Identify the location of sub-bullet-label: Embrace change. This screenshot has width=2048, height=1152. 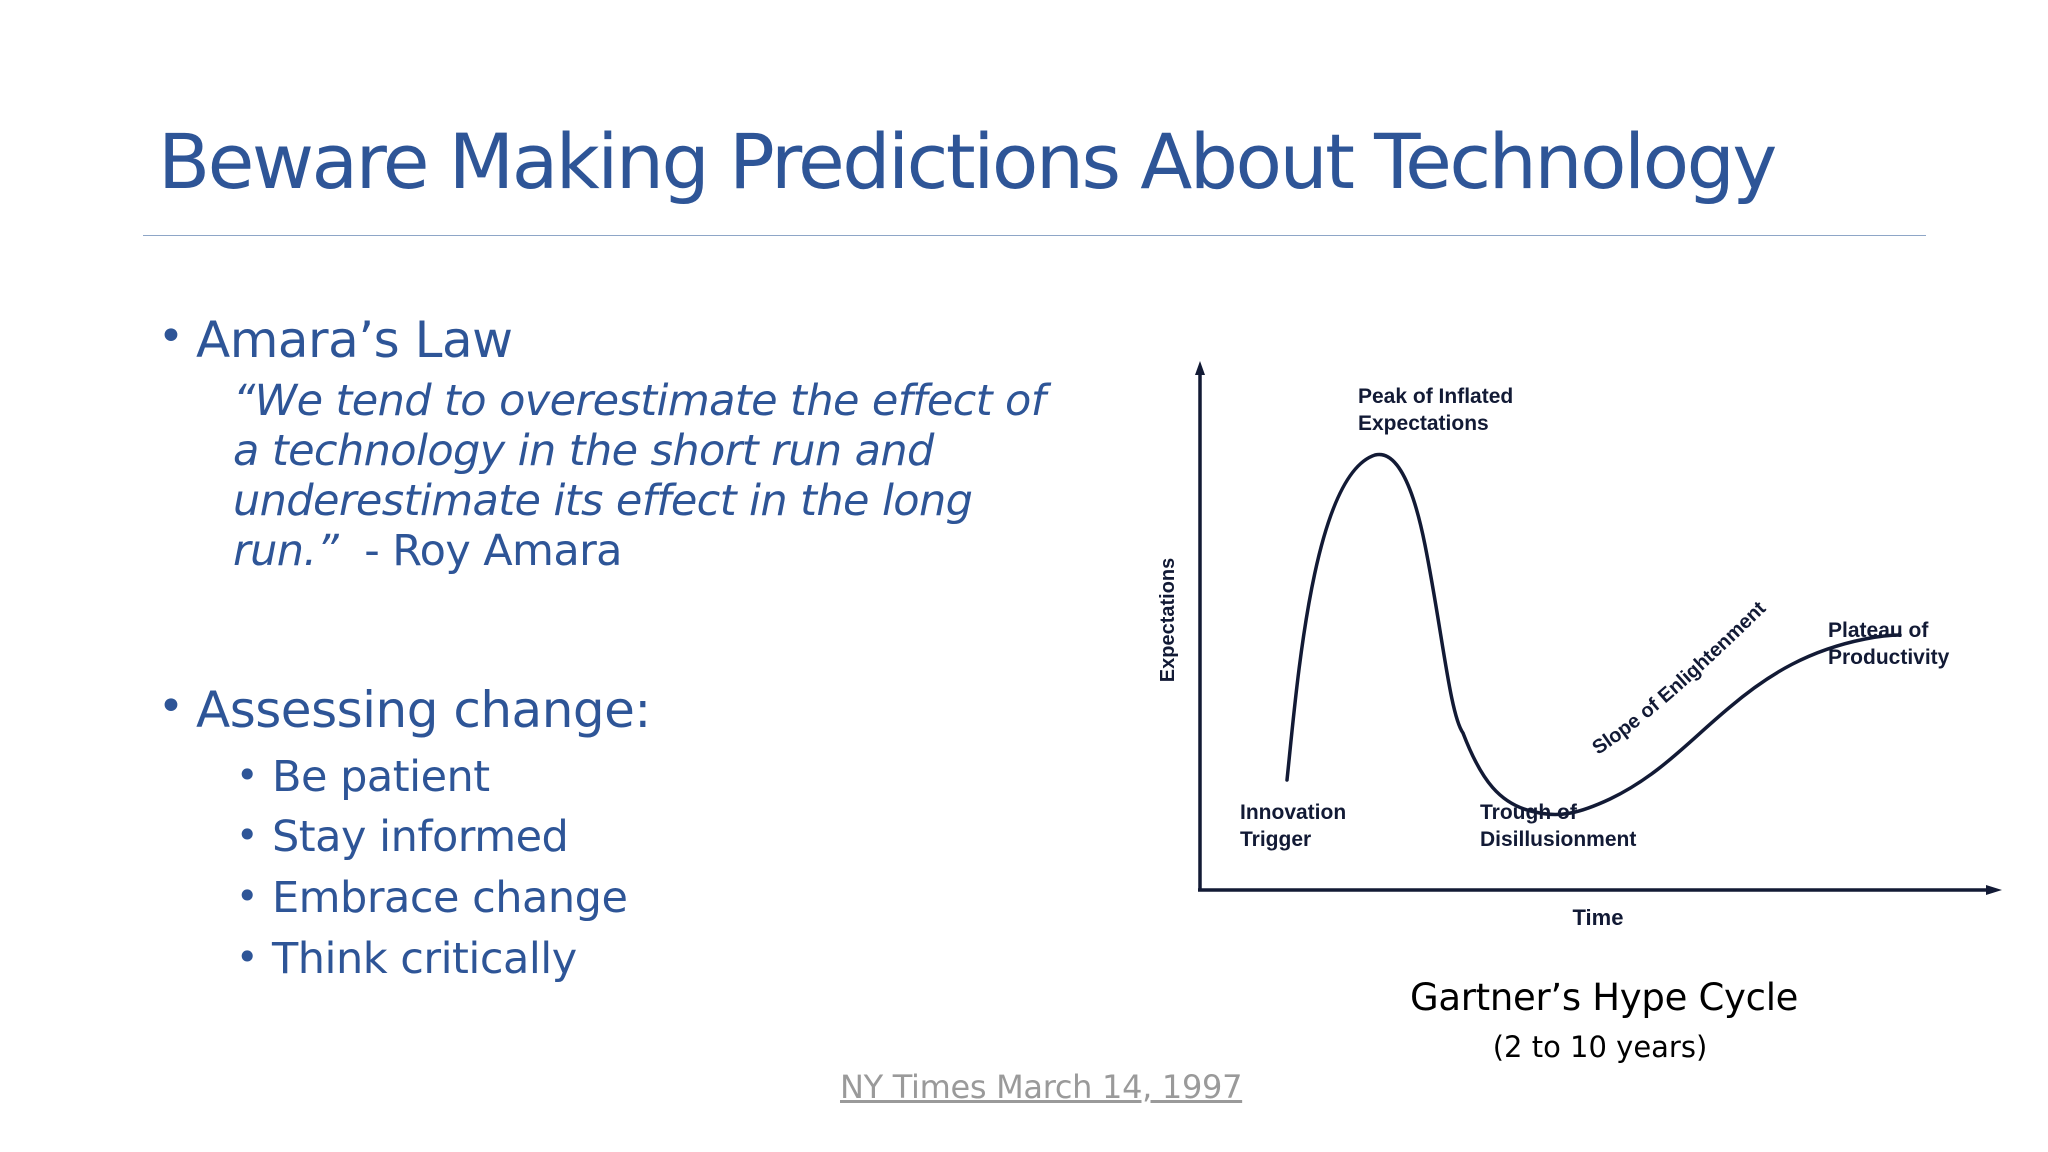
(450, 898).